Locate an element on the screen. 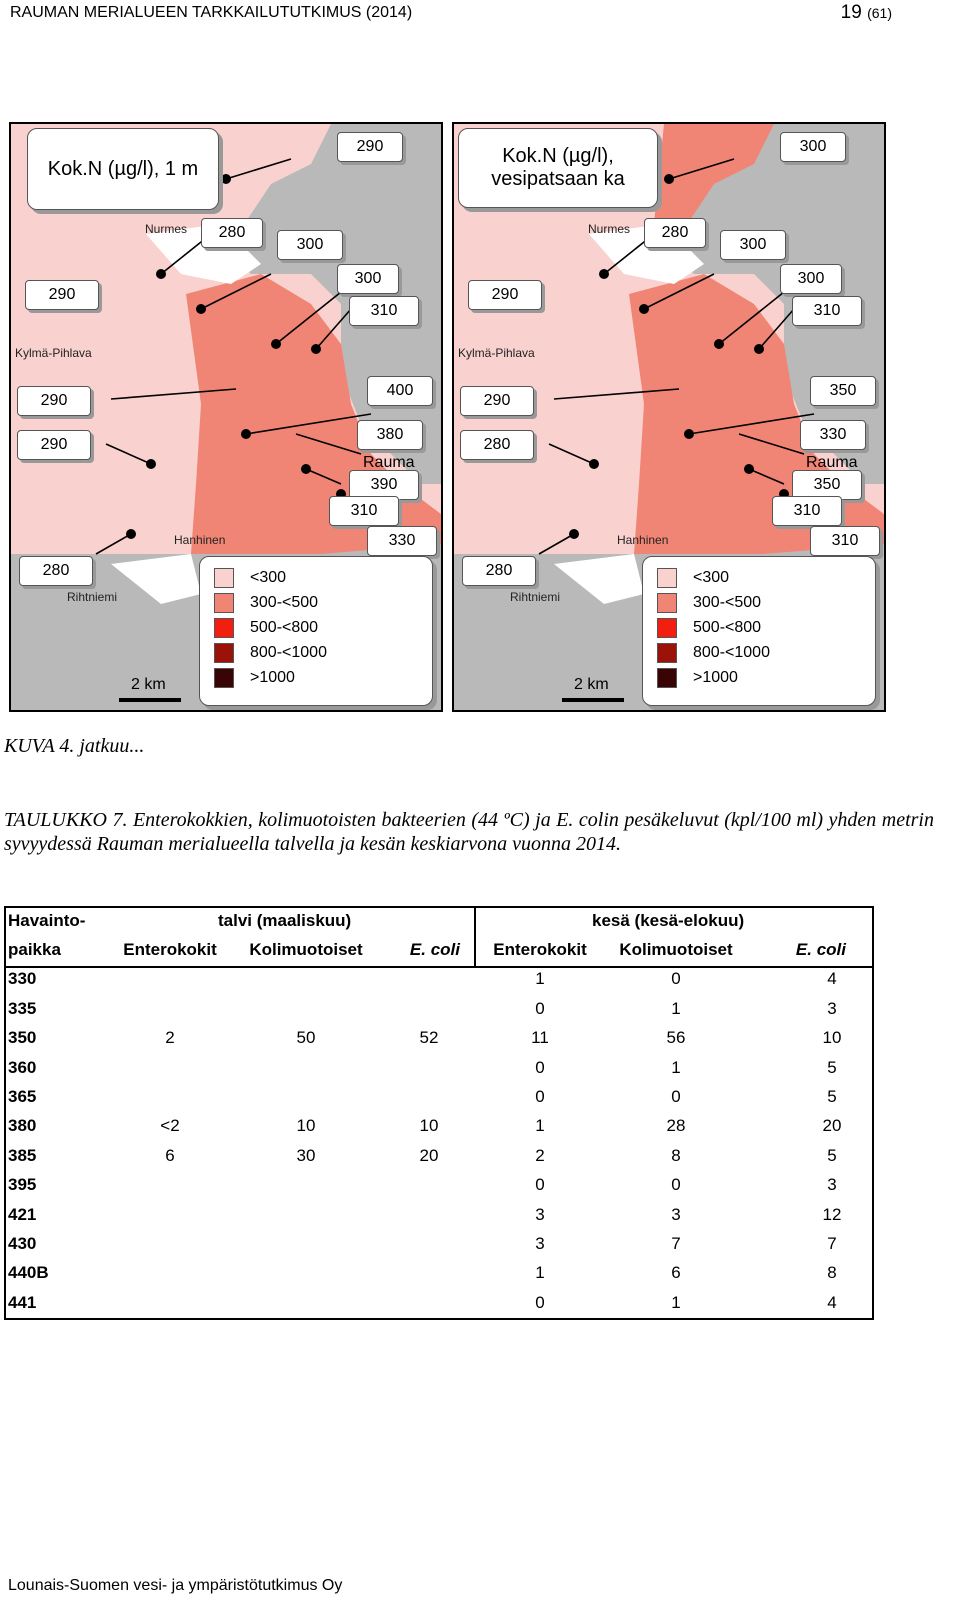  legend-item: <300 is located at coordinates (250, 578).